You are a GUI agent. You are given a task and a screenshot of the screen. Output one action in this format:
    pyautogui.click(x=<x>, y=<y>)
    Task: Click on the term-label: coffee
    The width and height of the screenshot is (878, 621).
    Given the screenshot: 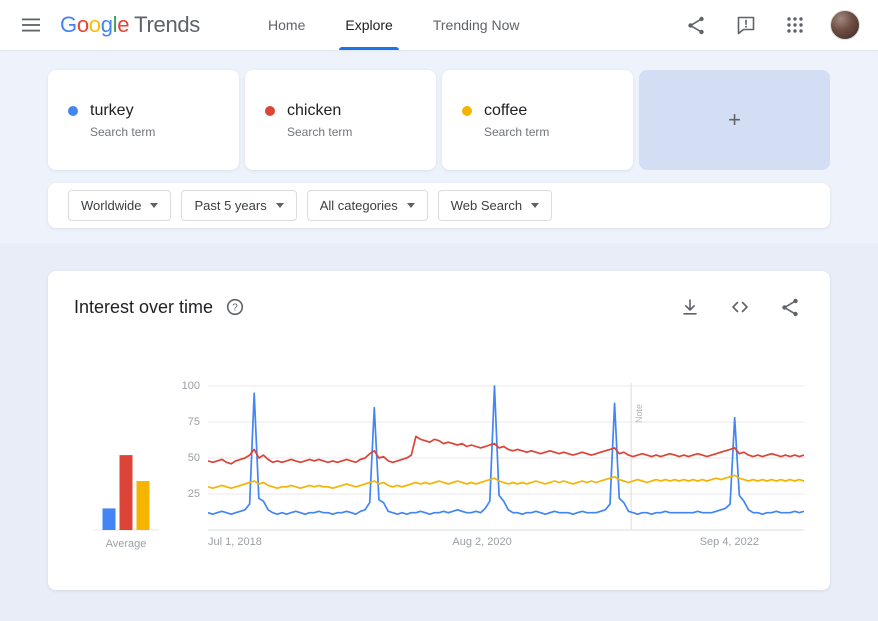 What is the action you would take?
    pyautogui.click(x=506, y=110)
    